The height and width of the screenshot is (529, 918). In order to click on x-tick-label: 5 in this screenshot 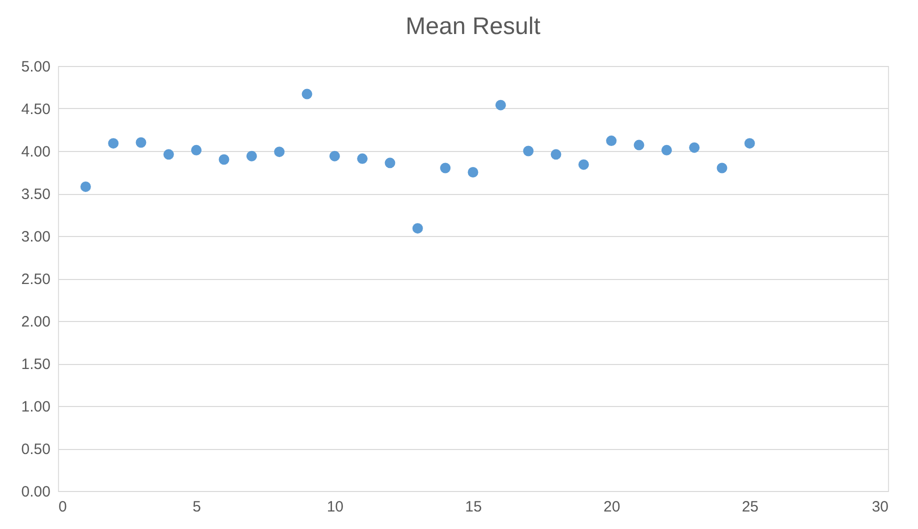, I will do `click(197, 507)`.